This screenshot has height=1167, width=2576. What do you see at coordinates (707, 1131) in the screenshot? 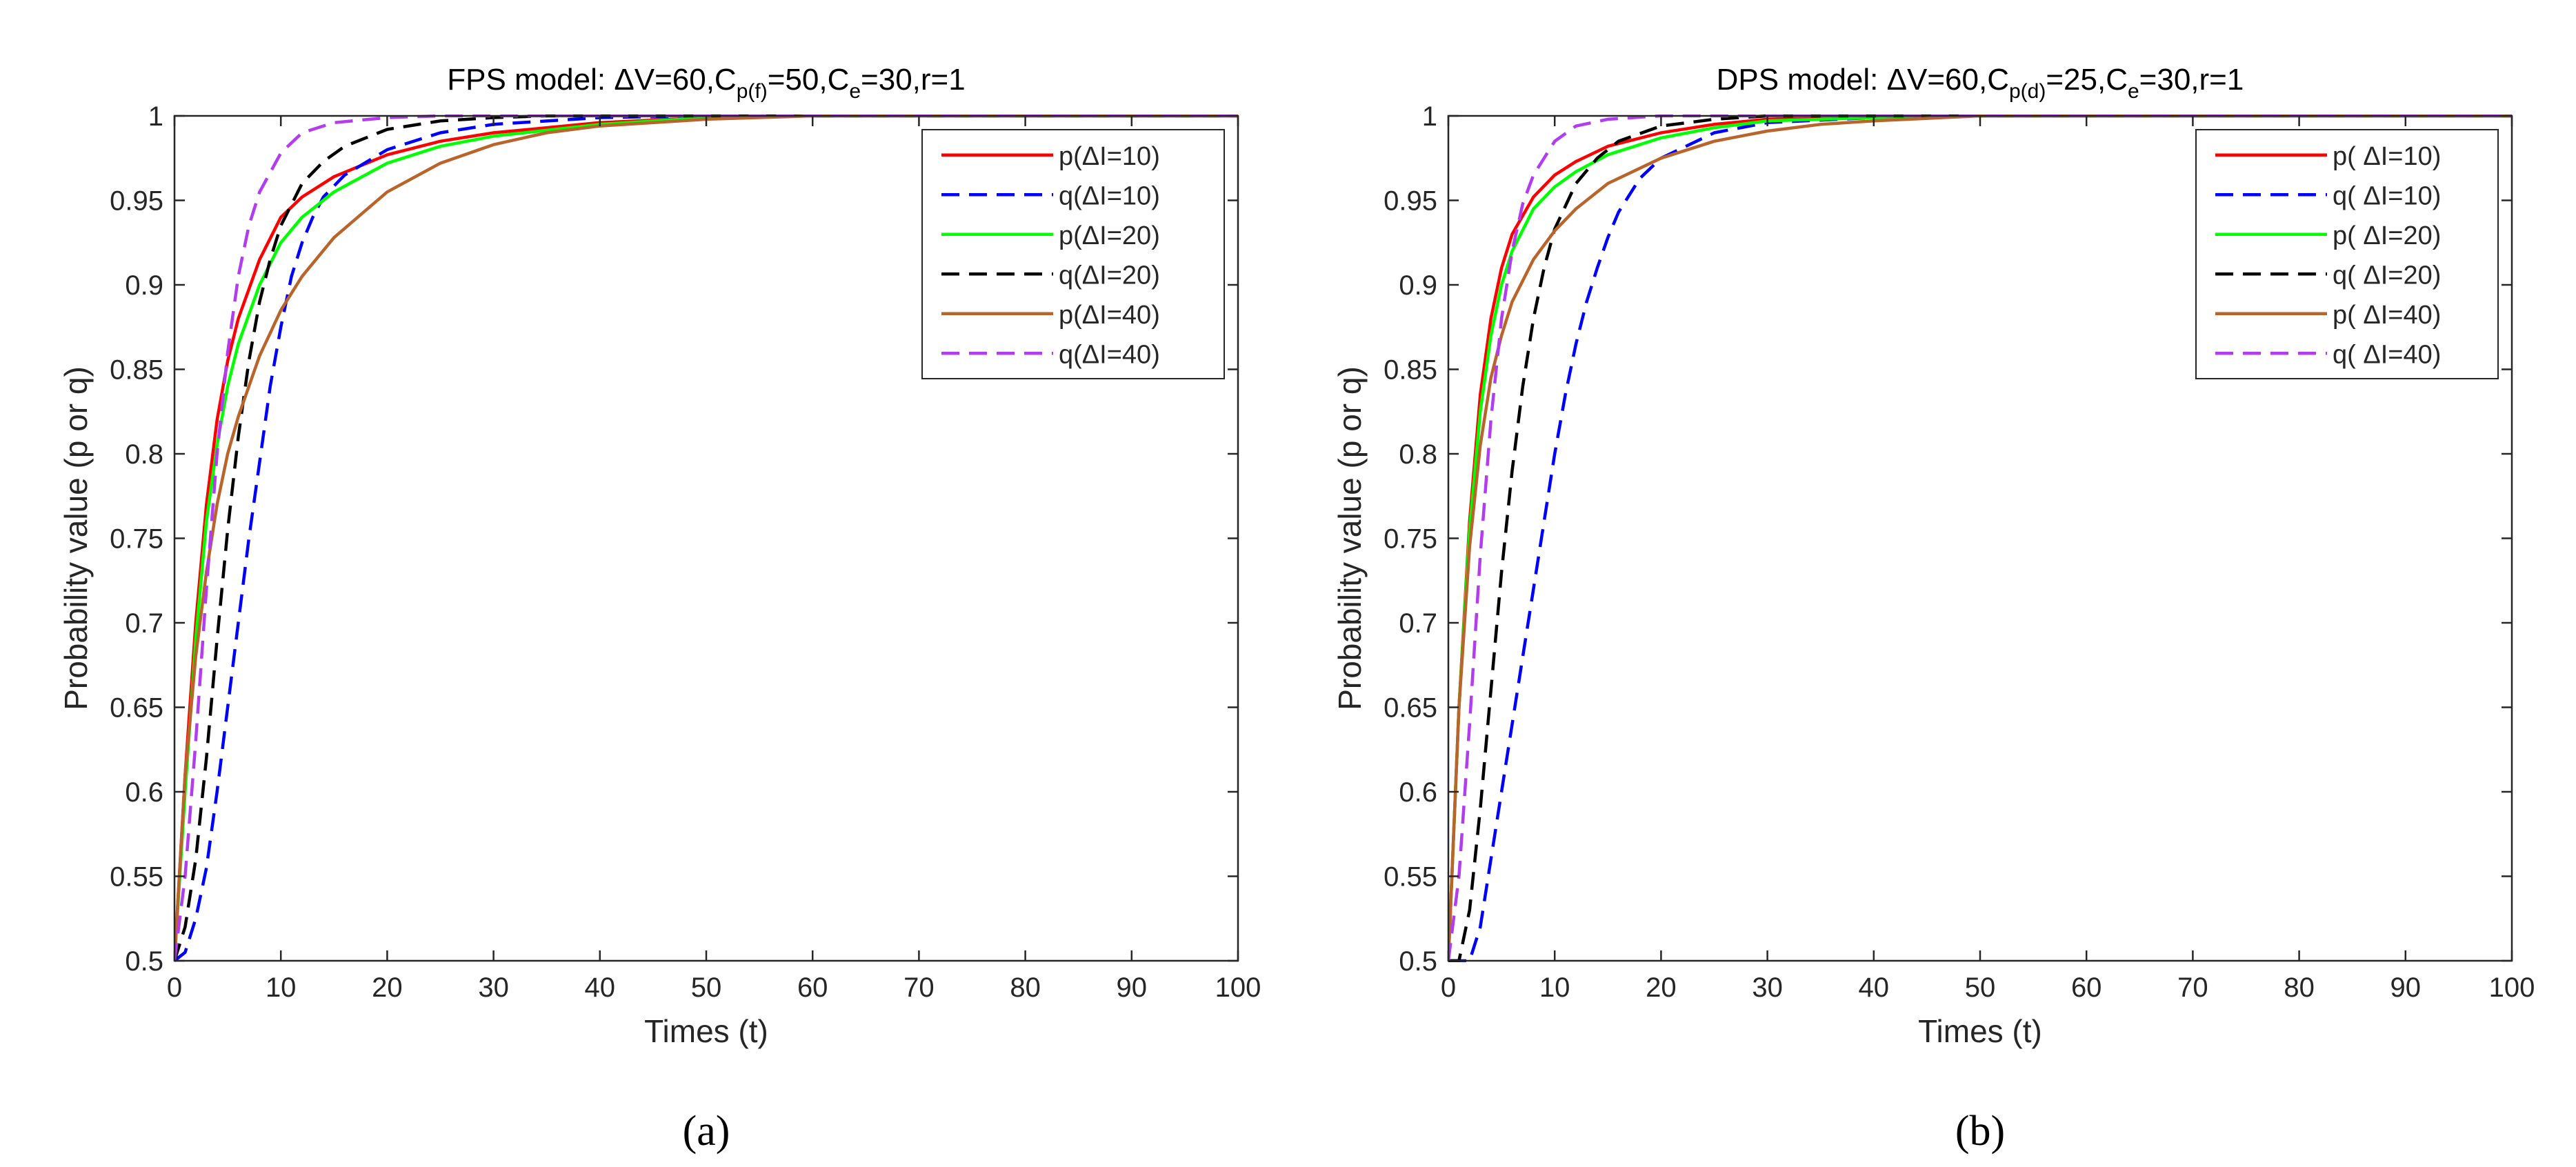
I see `panel-label: (a)` at bounding box center [707, 1131].